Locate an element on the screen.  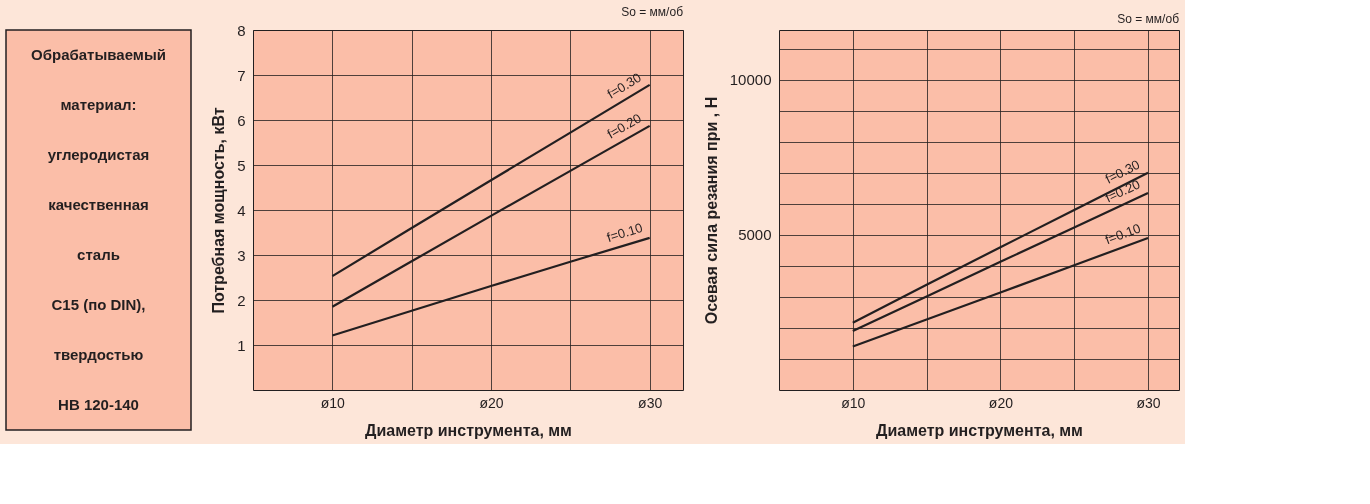
text: сталь is located at coordinates (98, 254).